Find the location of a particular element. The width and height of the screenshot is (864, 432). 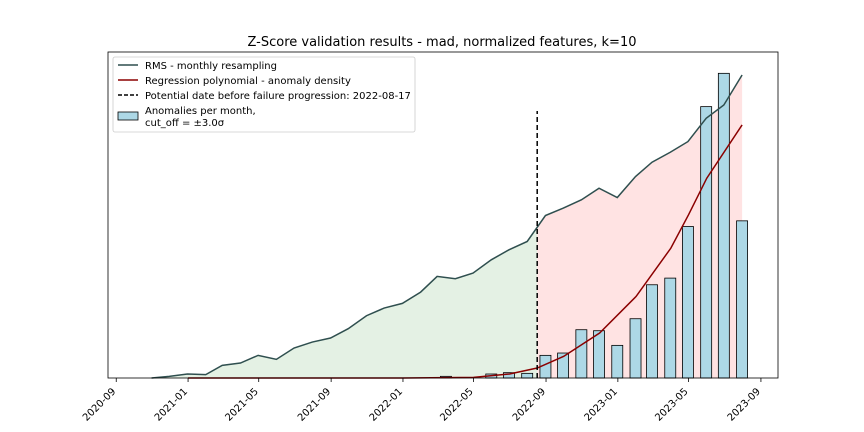

x-tick-label: 2023-01 is located at coordinates (601, 404).